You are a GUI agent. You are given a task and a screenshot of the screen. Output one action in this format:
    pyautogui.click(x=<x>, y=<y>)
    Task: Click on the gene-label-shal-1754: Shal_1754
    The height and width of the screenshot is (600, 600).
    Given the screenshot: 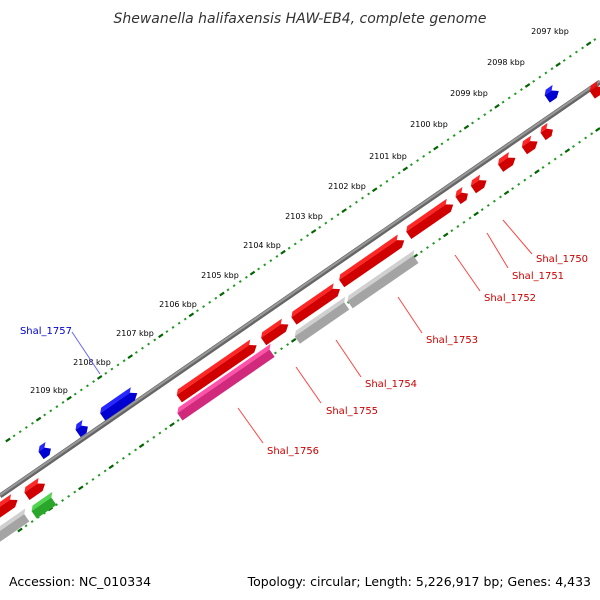 What is the action you would take?
    pyautogui.click(x=391, y=384)
    